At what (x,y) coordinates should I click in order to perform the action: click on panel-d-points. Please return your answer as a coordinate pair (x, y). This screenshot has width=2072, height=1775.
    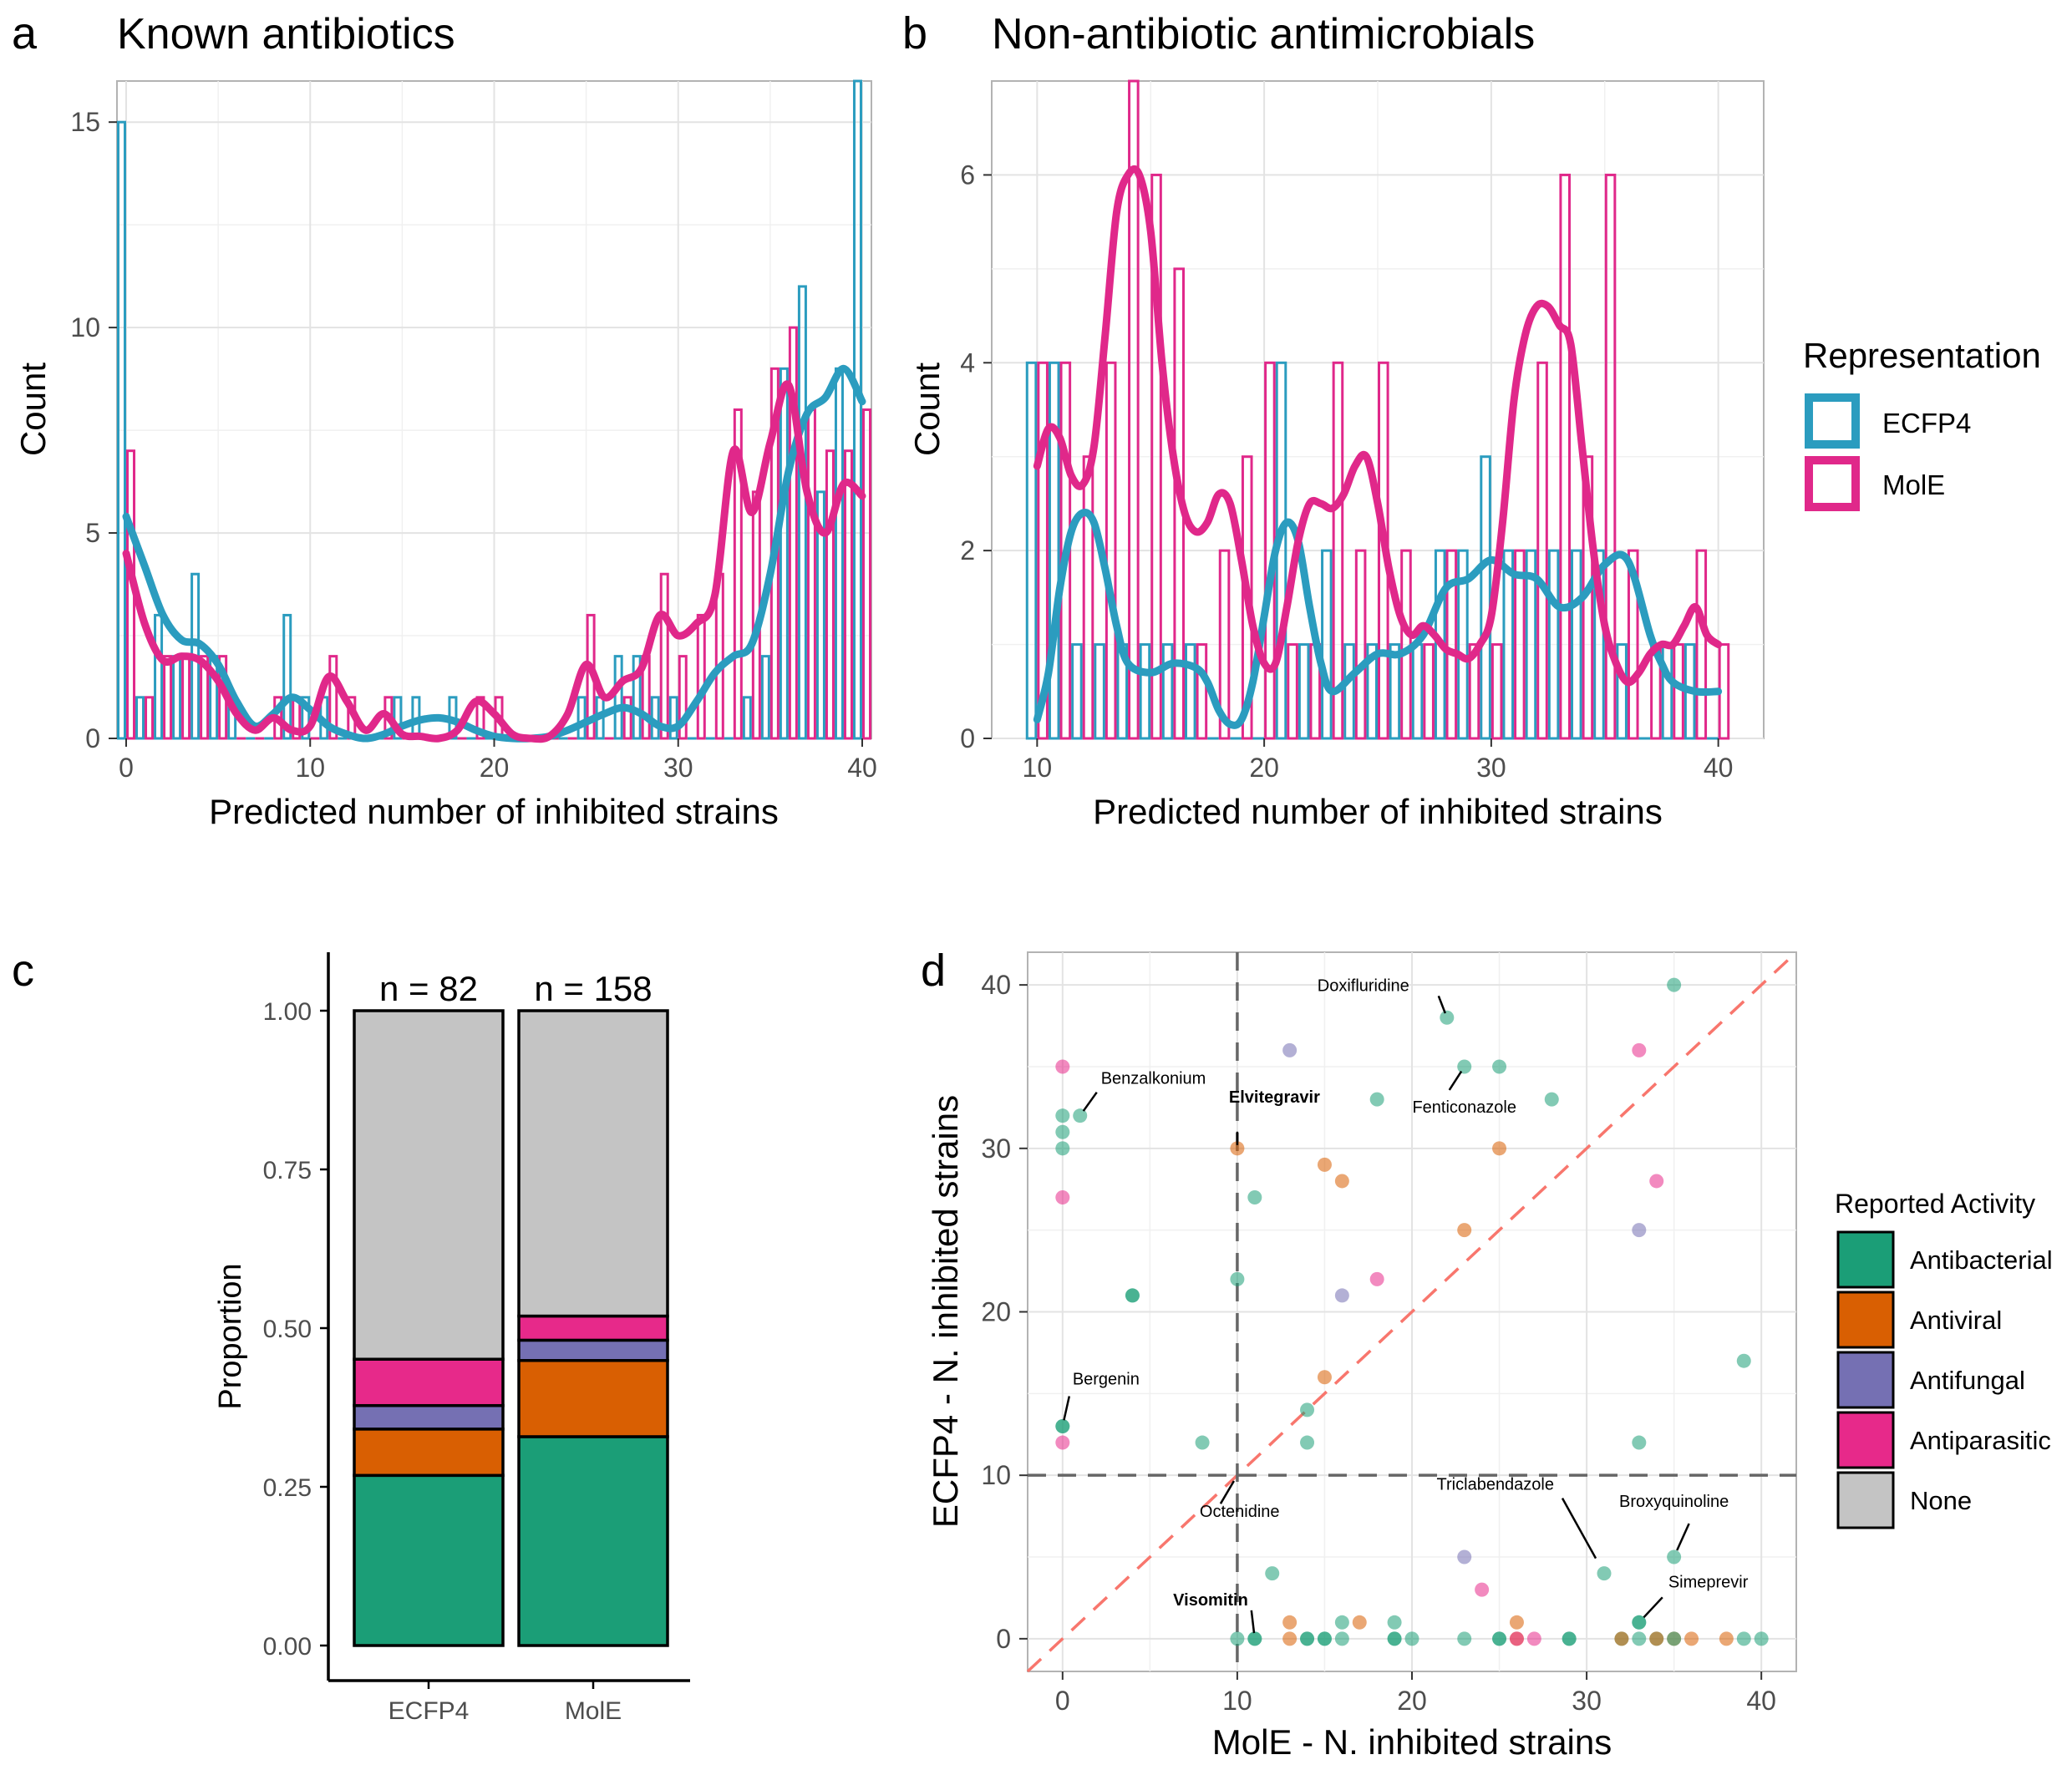
    Looking at the image, I should click on (1412, 1311).